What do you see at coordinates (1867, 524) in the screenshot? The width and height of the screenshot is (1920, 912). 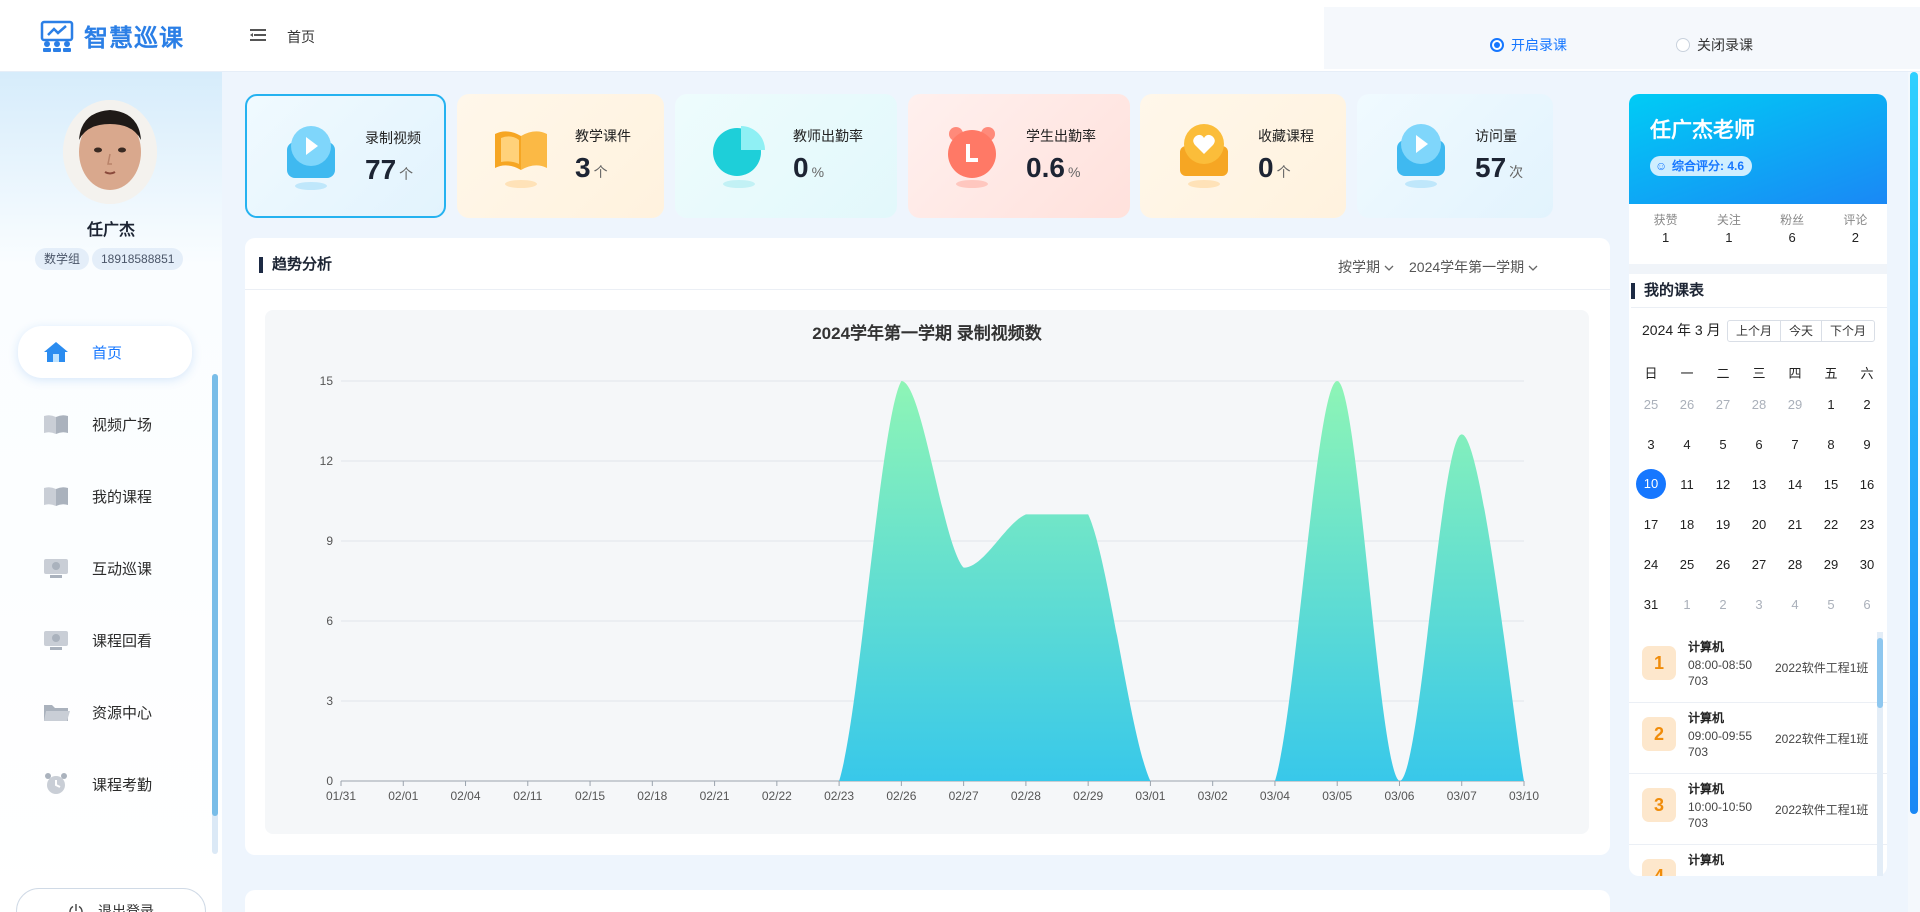 I see `calendar-day: 23` at bounding box center [1867, 524].